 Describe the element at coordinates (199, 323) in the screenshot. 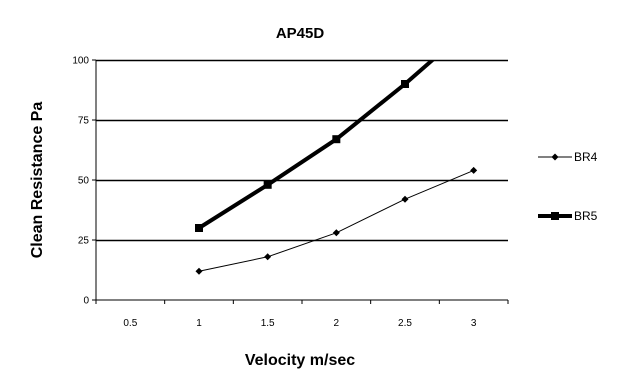

I see `x-tick-label-1: 1` at that location.